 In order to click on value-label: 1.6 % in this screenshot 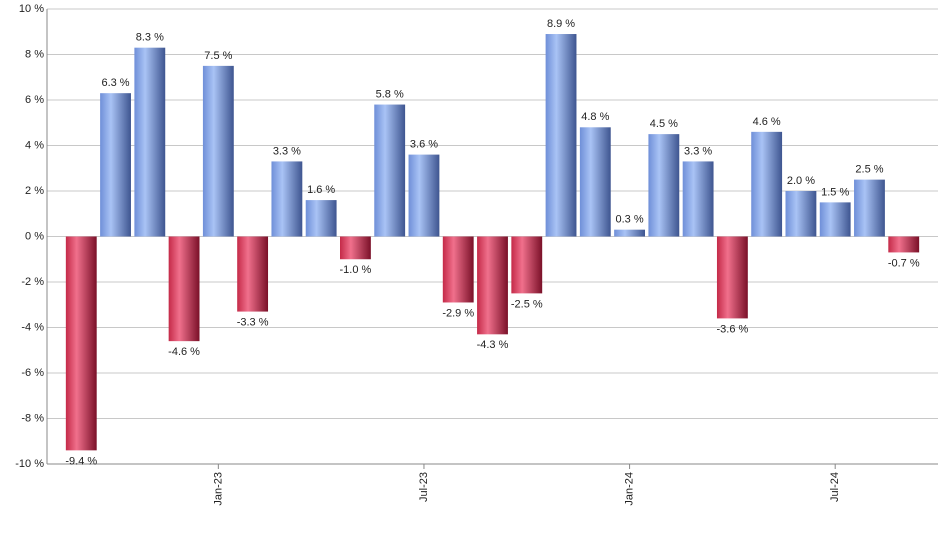, I will do `click(321, 190)`.